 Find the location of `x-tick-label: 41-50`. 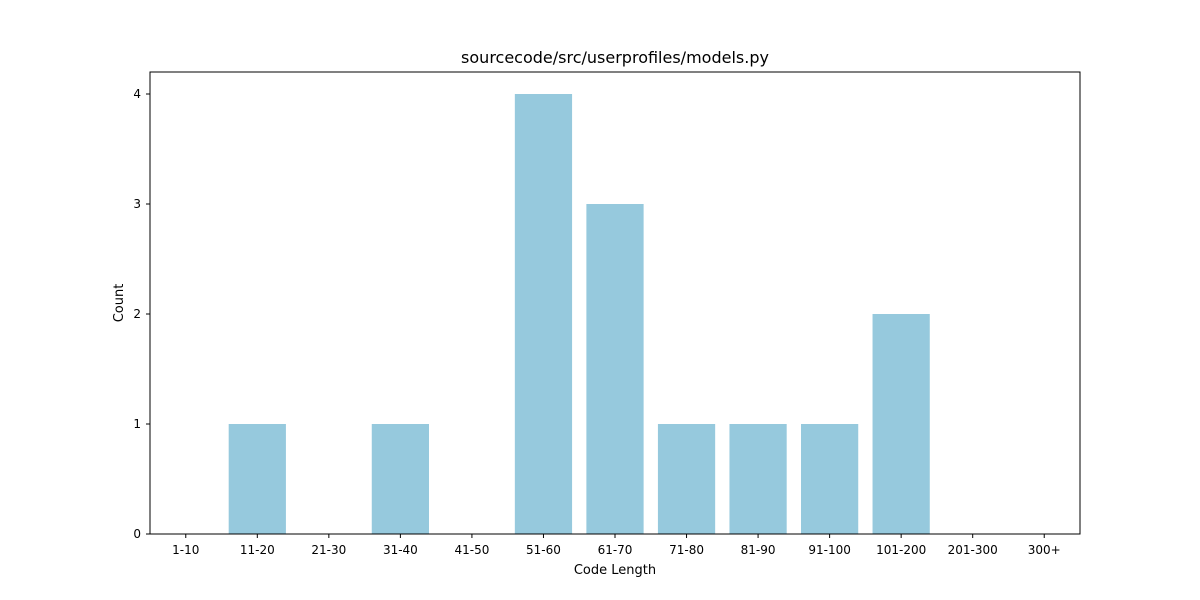

x-tick-label: 41-50 is located at coordinates (471, 550).